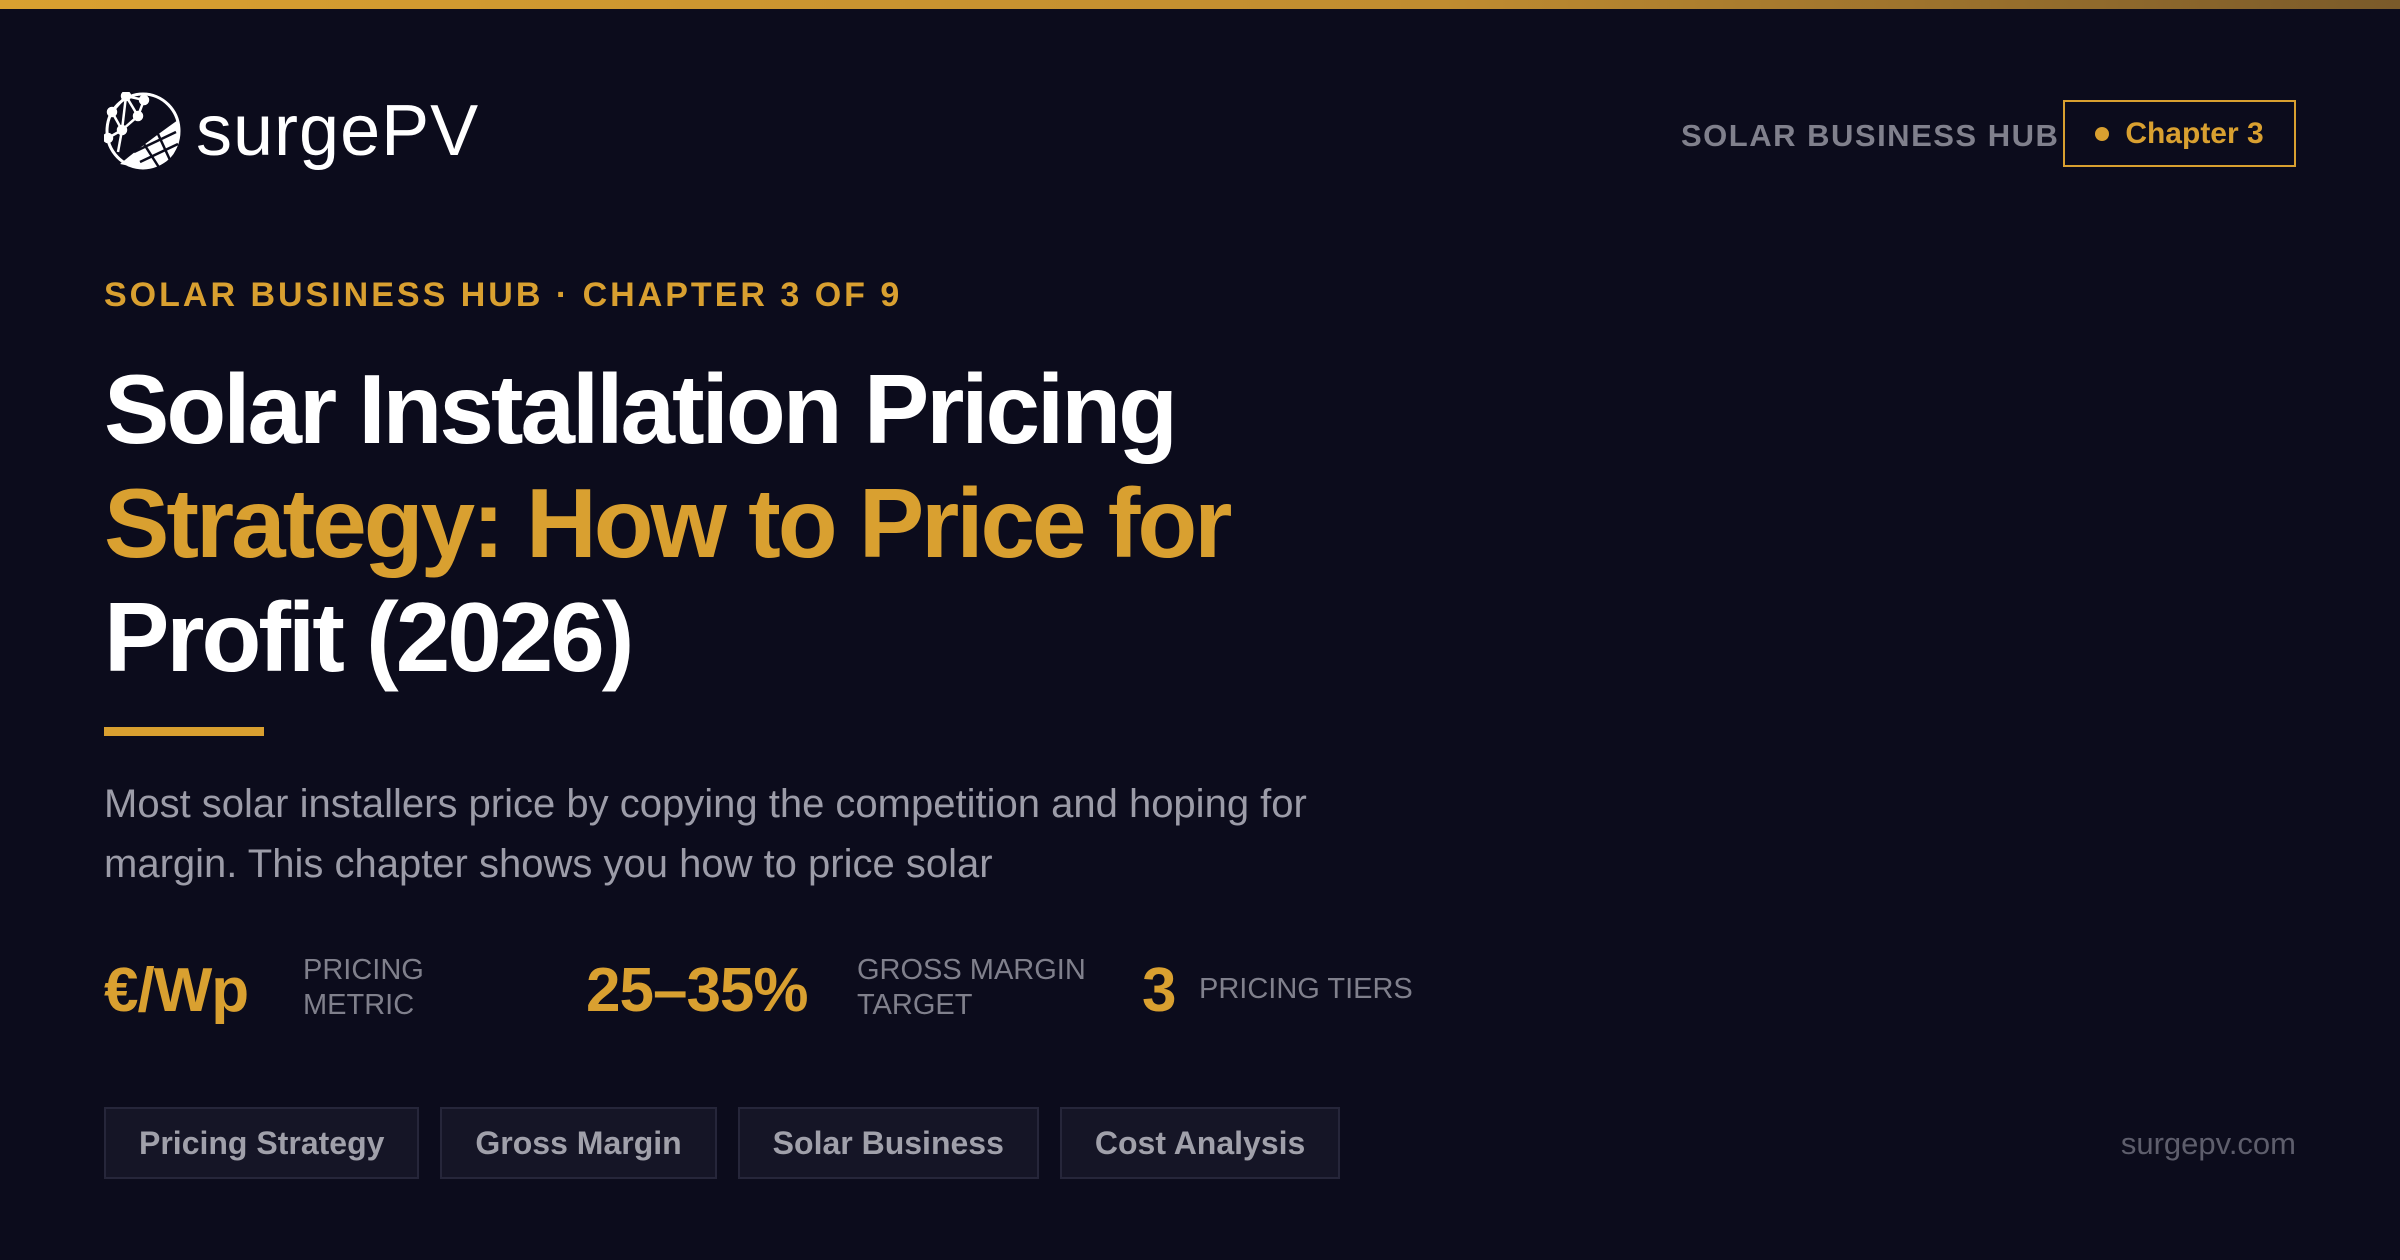 The width and height of the screenshot is (2400, 1260). Describe the element at coordinates (888, 1143) in the screenshot. I see `tag-solar-business: Solar Business` at that location.